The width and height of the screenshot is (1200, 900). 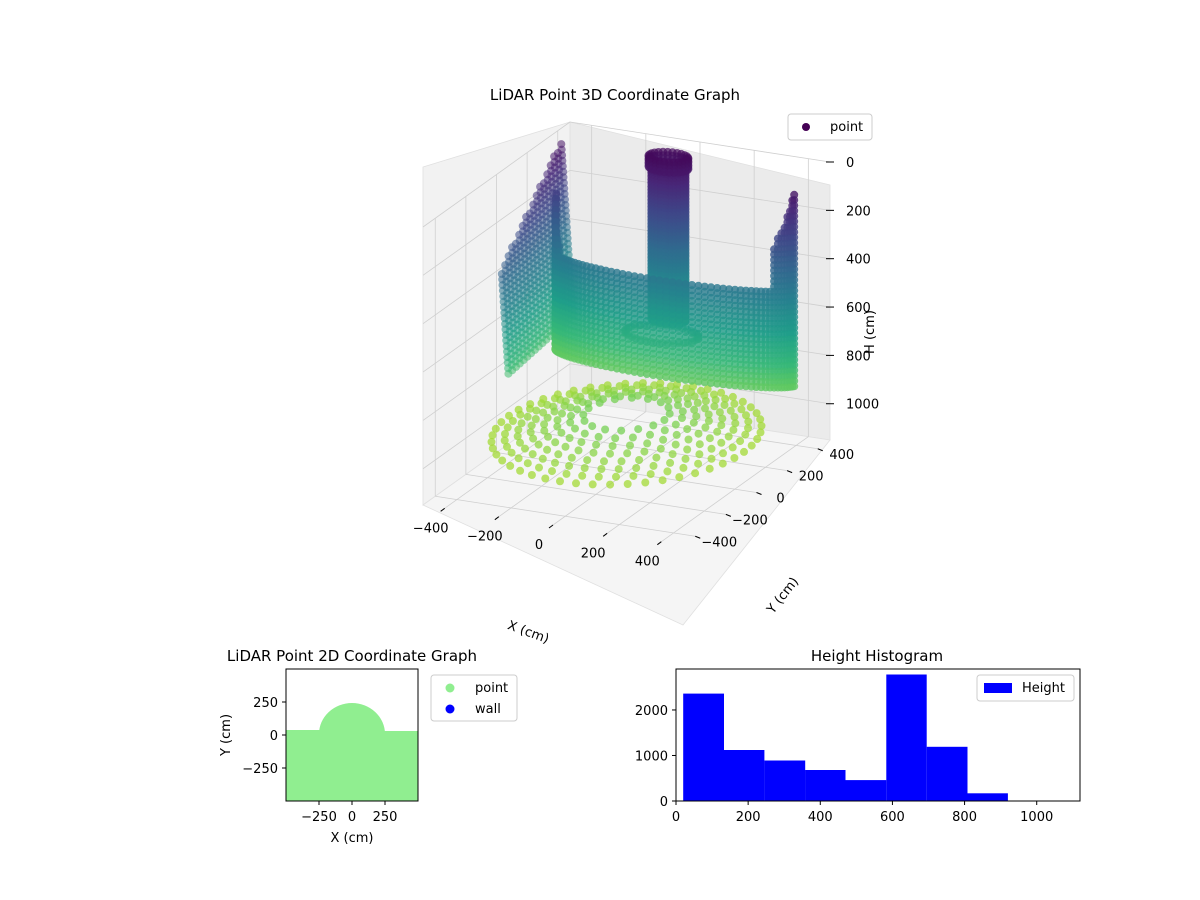 What do you see at coordinates (615, 95) in the screenshot?
I see `chart-title-3d: LiDAR Point 3D Coordinate Graph` at bounding box center [615, 95].